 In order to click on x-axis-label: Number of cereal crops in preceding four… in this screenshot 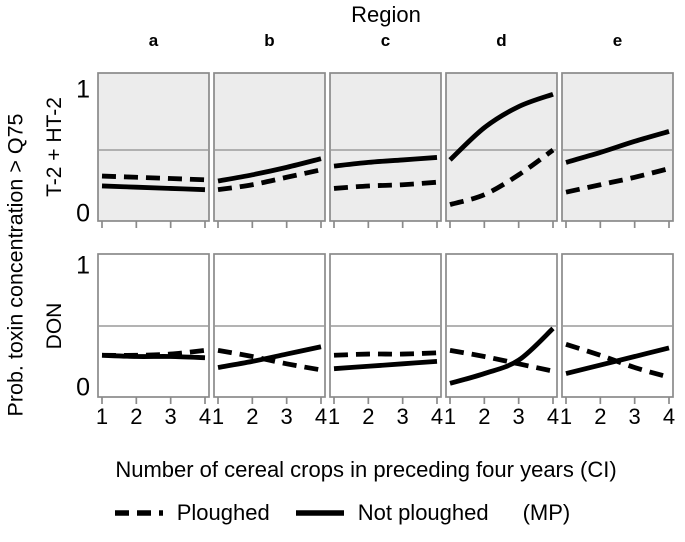, I will do `click(366, 469)`.